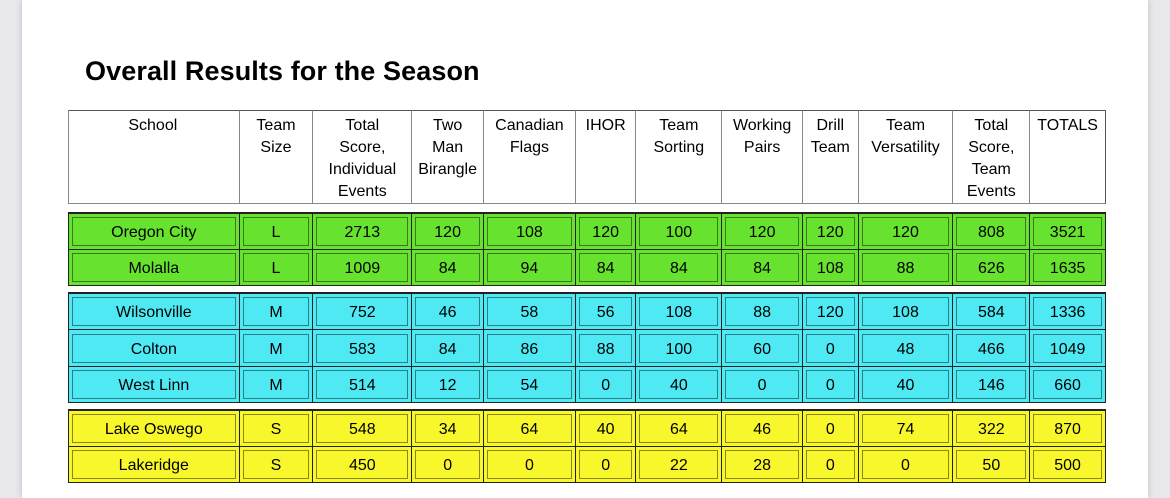  Describe the element at coordinates (1067, 384) in the screenshot. I see `cell-totals: 660` at that location.